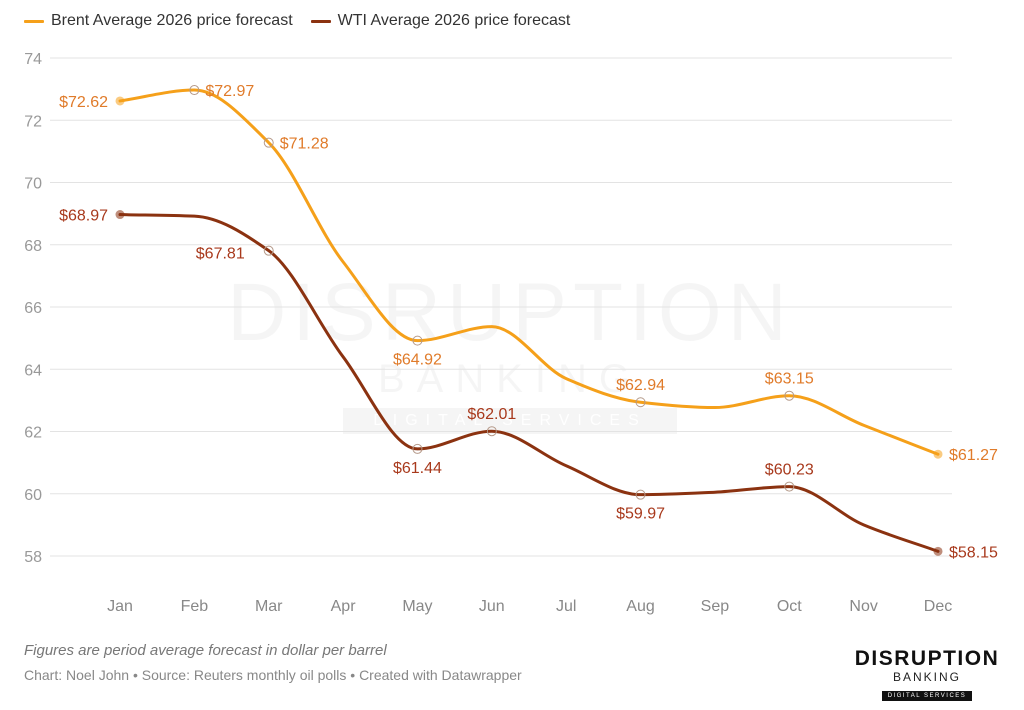 The image size is (1024, 710). Describe the element at coordinates (33, 495) in the screenshot. I see `y-tick-label: 60` at that location.